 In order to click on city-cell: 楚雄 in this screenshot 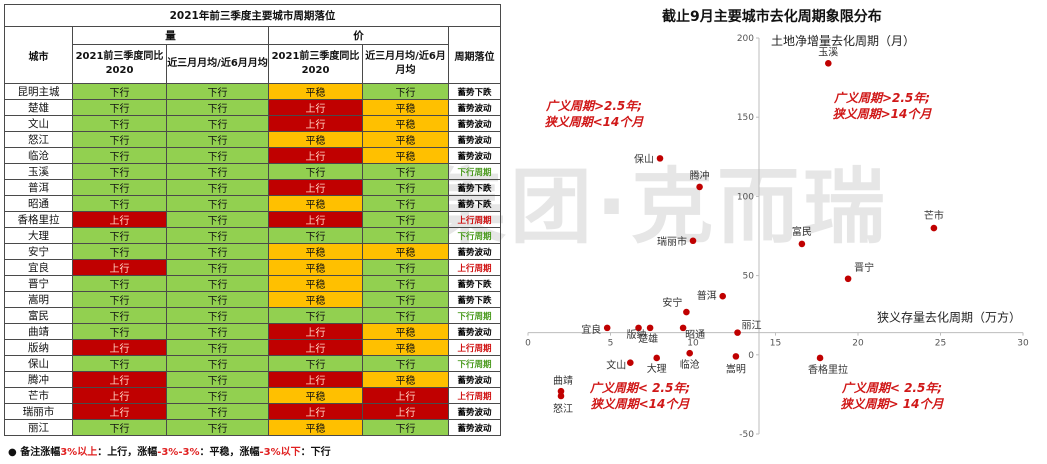, I will do `click(38, 107)`.